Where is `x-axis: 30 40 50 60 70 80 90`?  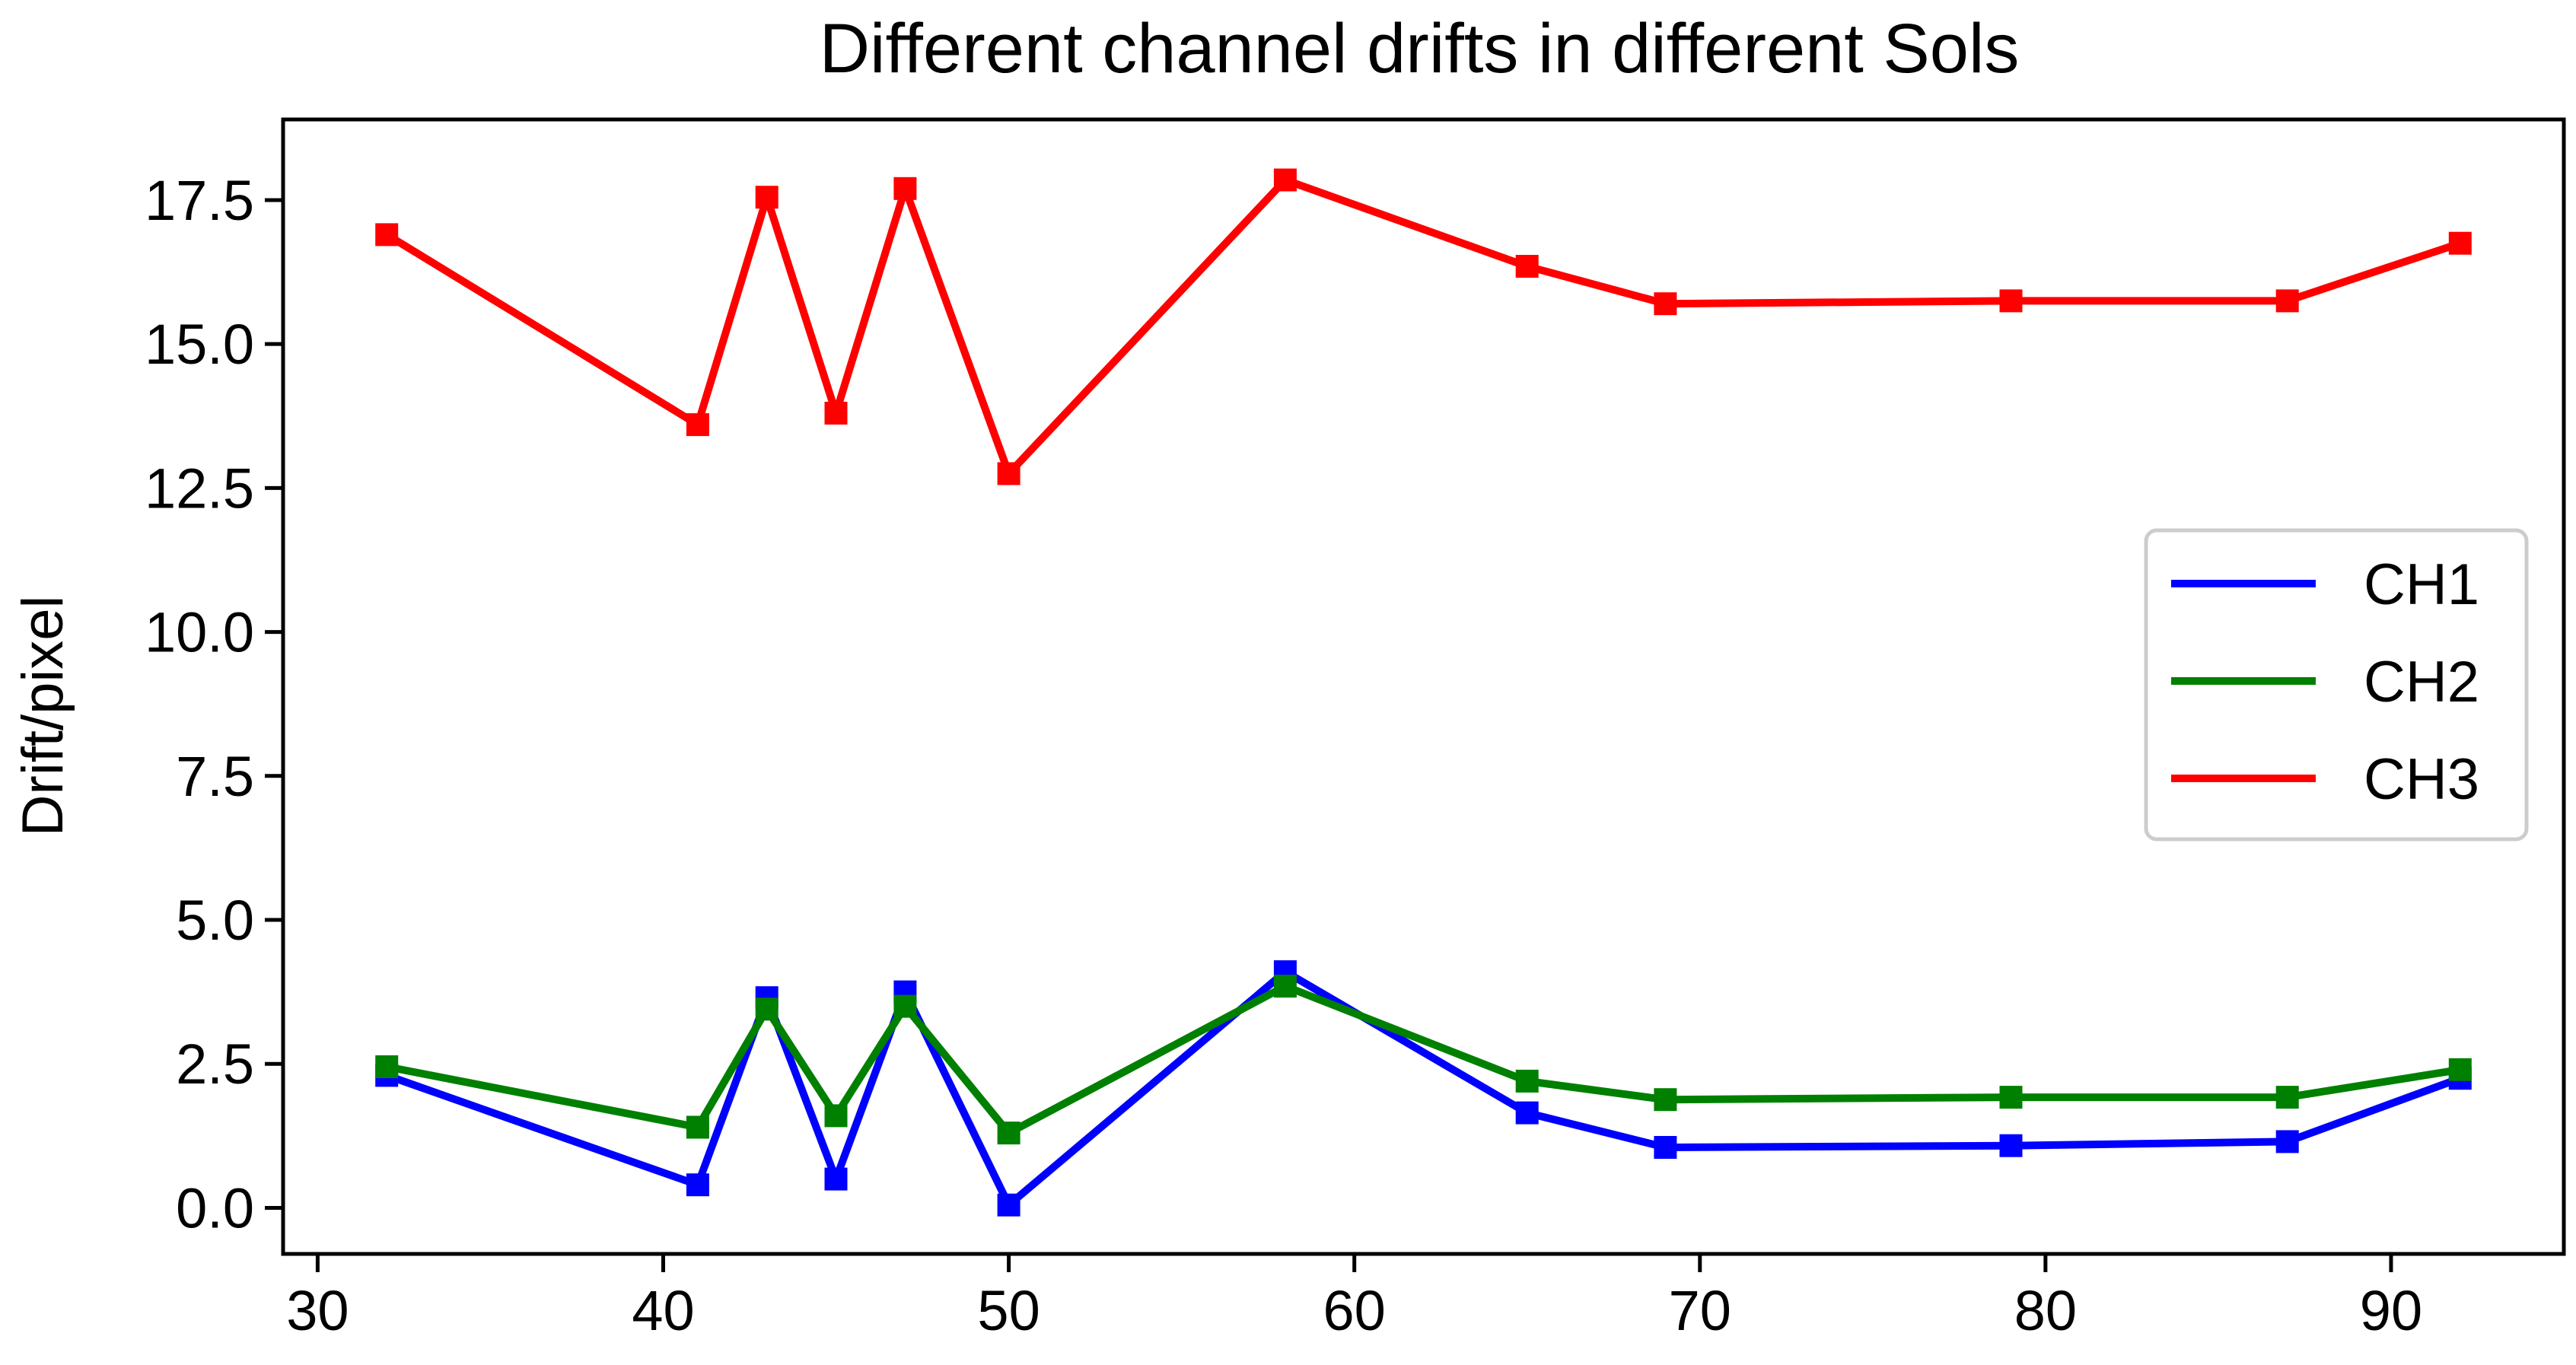 x-axis: 30 40 50 60 70 80 90 is located at coordinates (1354, 1298).